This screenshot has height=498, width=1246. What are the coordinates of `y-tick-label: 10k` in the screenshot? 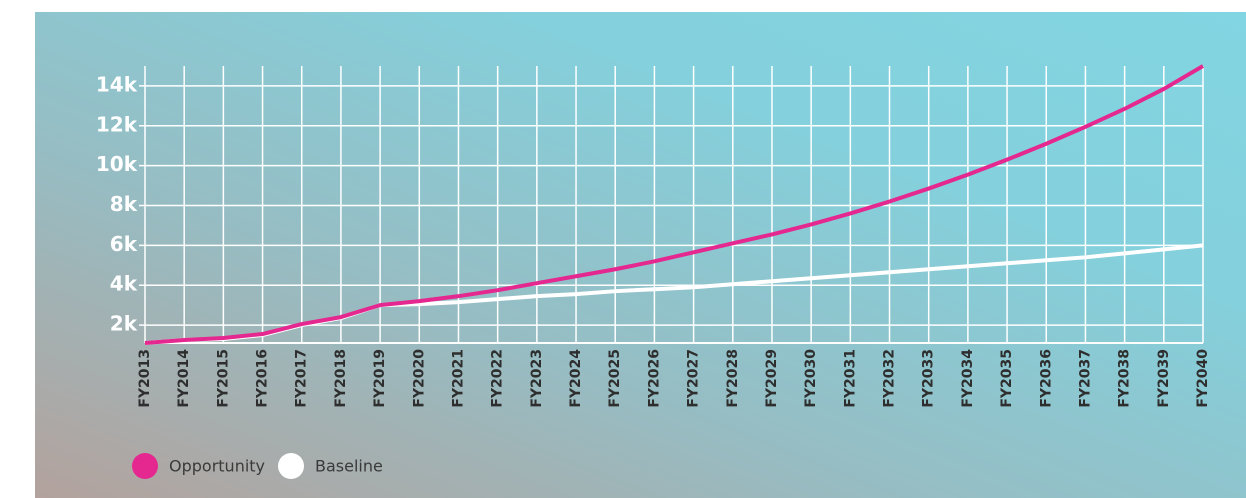 It's located at (117, 164).